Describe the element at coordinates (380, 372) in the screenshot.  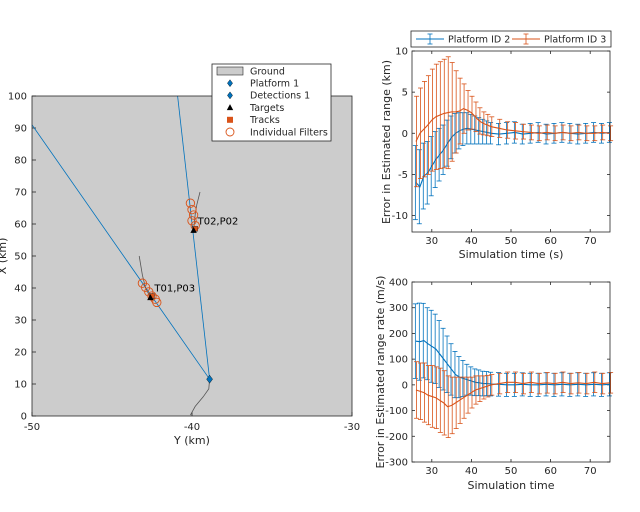
I see `range-rate-y-label: Error in Estimated range rate (m/s)` at that location.